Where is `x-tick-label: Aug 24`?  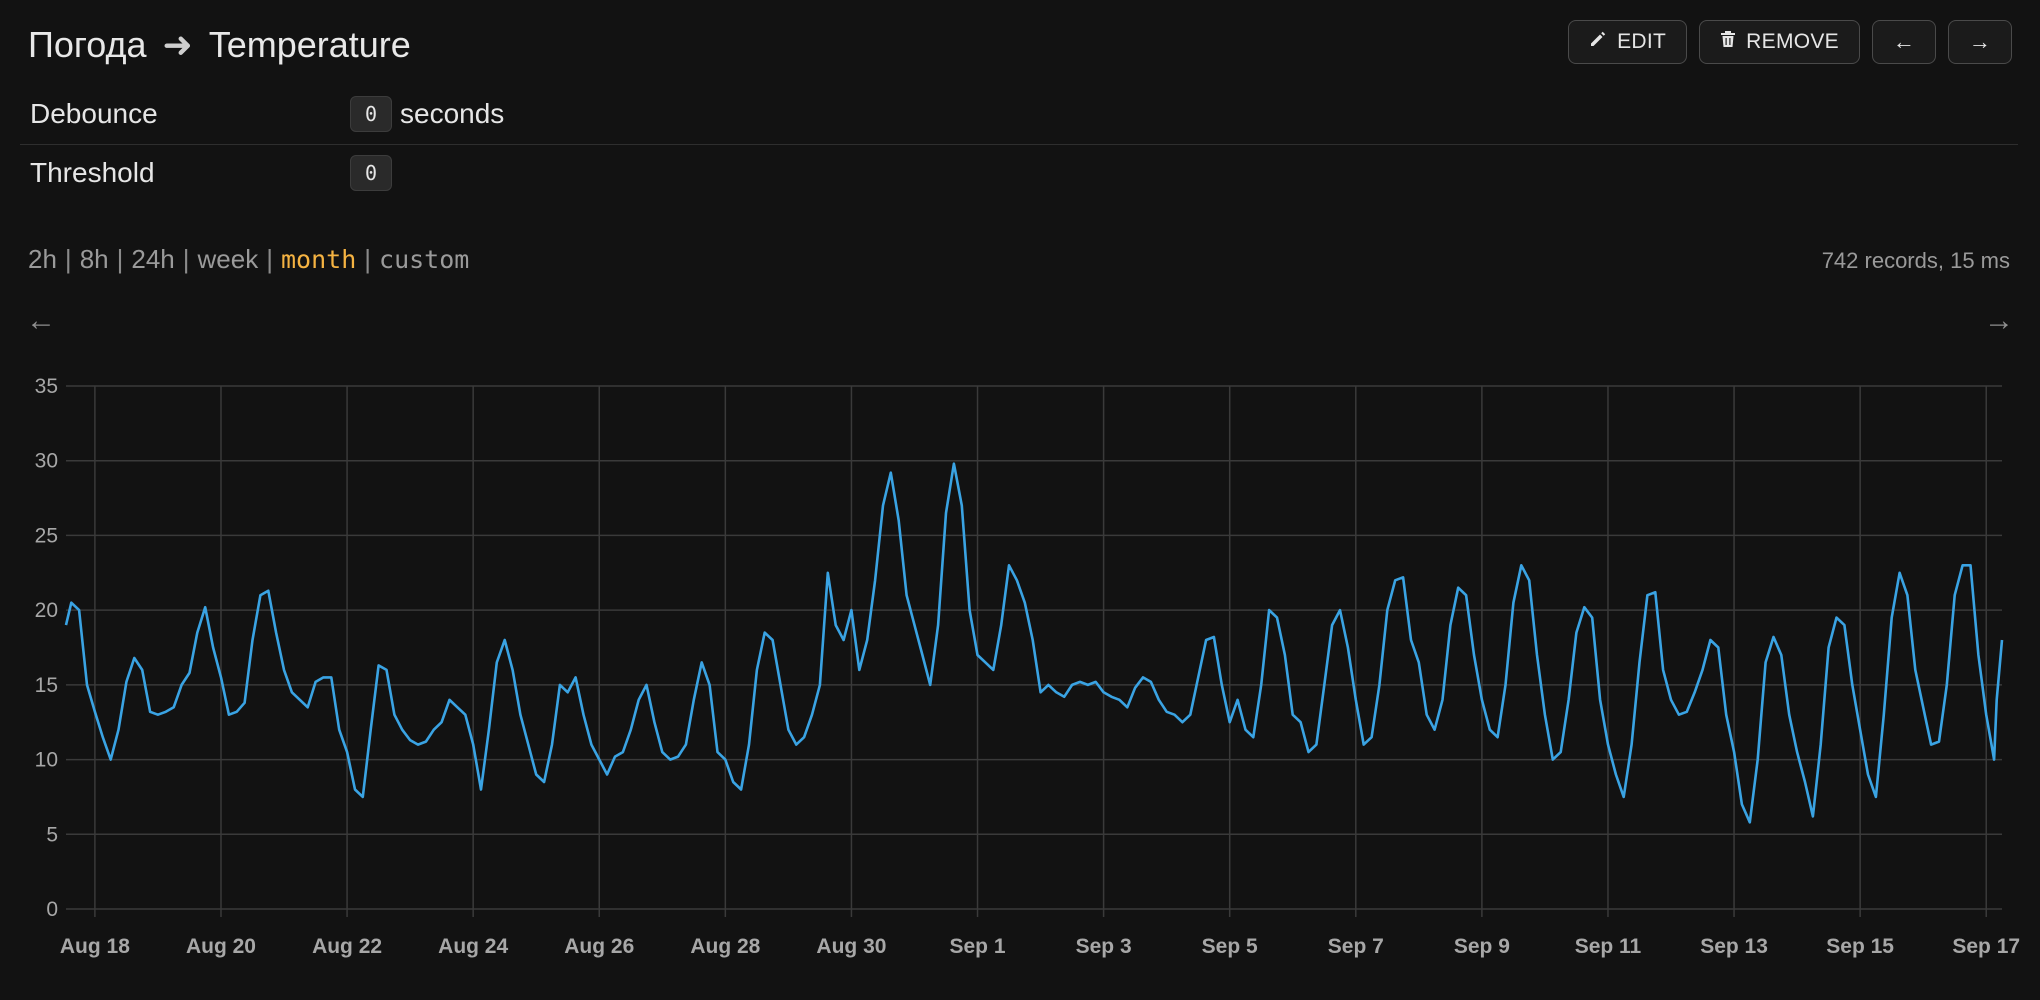
x-tick-label: Aug 24 is located at coordinates (473, 946).